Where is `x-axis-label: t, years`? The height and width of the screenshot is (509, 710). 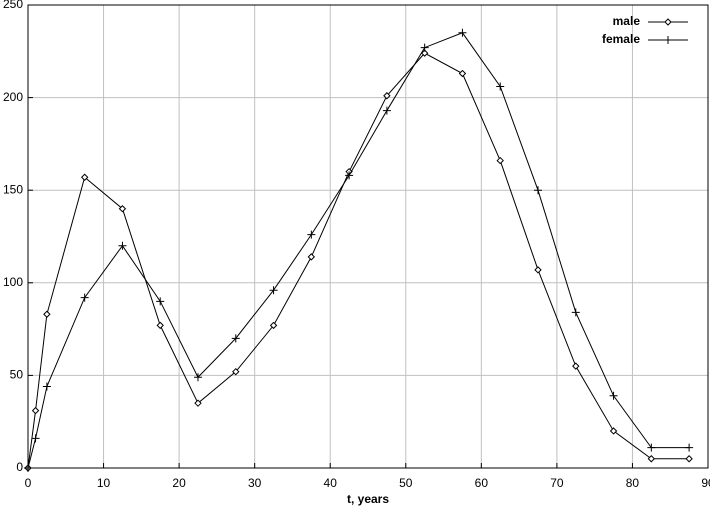 x-axis-label: t, years is located at coordinates (368, 499).